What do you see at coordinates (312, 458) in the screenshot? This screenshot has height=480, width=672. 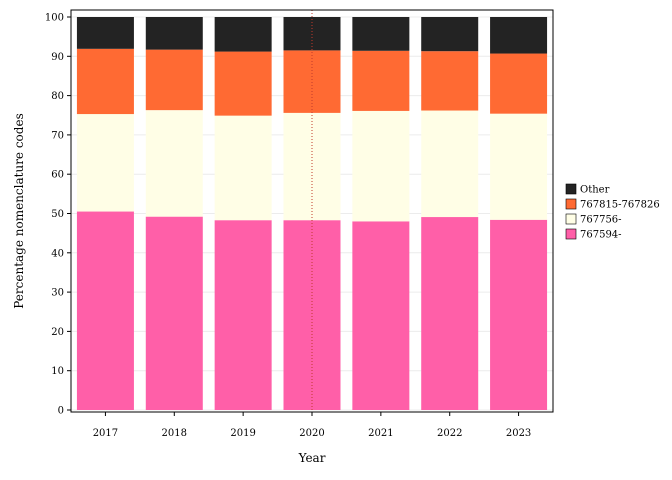 I see `x-axis-title: Year` at bounding box center [312, 458].